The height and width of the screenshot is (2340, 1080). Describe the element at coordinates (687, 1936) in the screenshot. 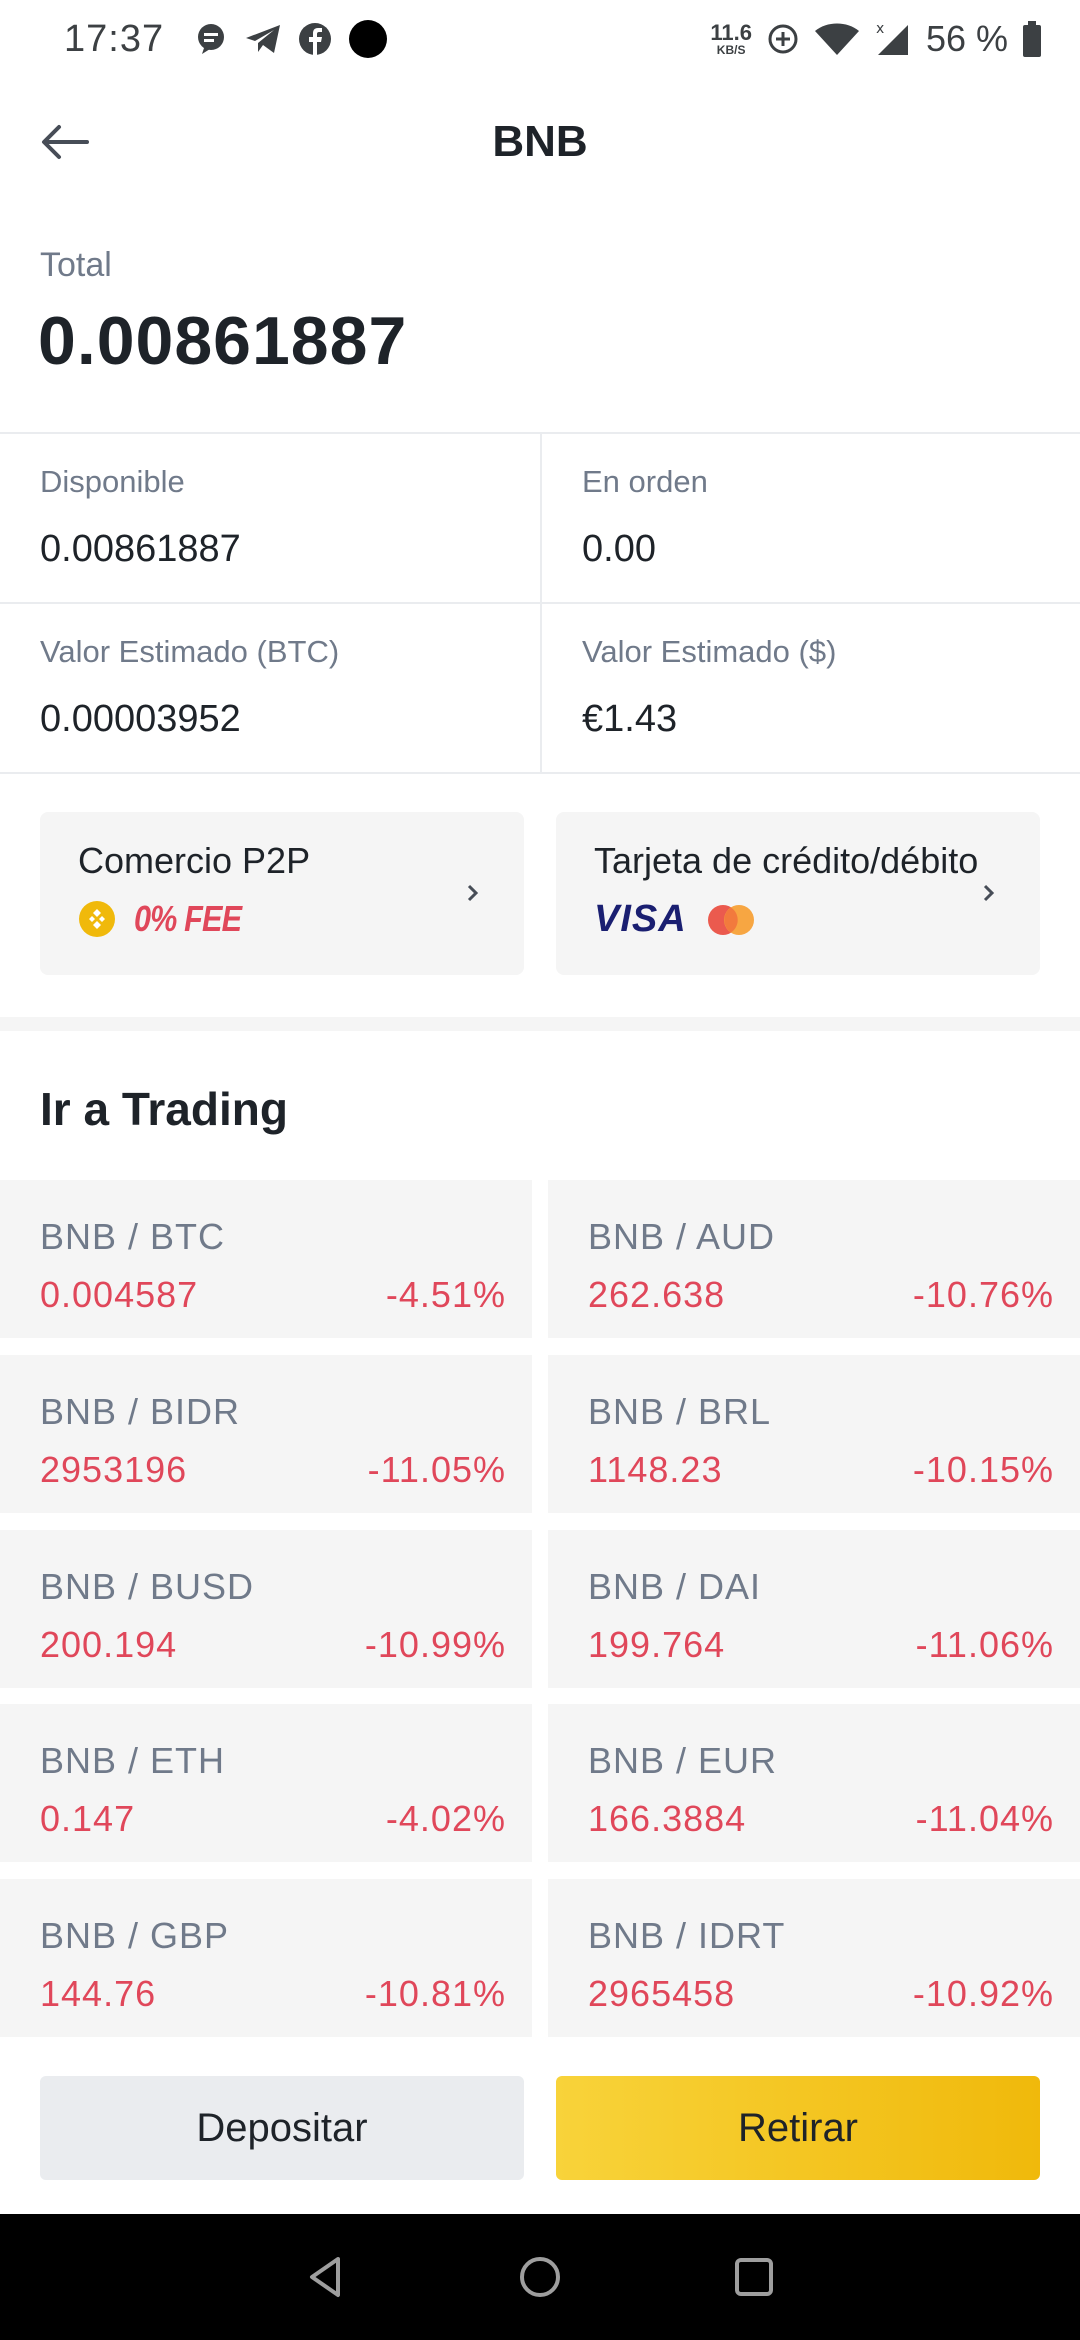

I see `pair-name: BNB / IDRT` at that location.